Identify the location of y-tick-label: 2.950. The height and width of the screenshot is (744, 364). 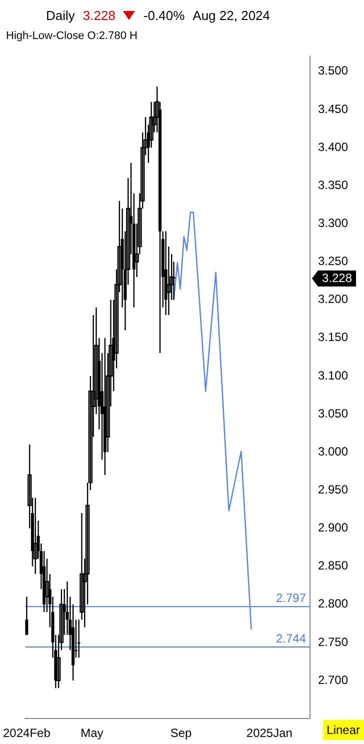
(333, 489).